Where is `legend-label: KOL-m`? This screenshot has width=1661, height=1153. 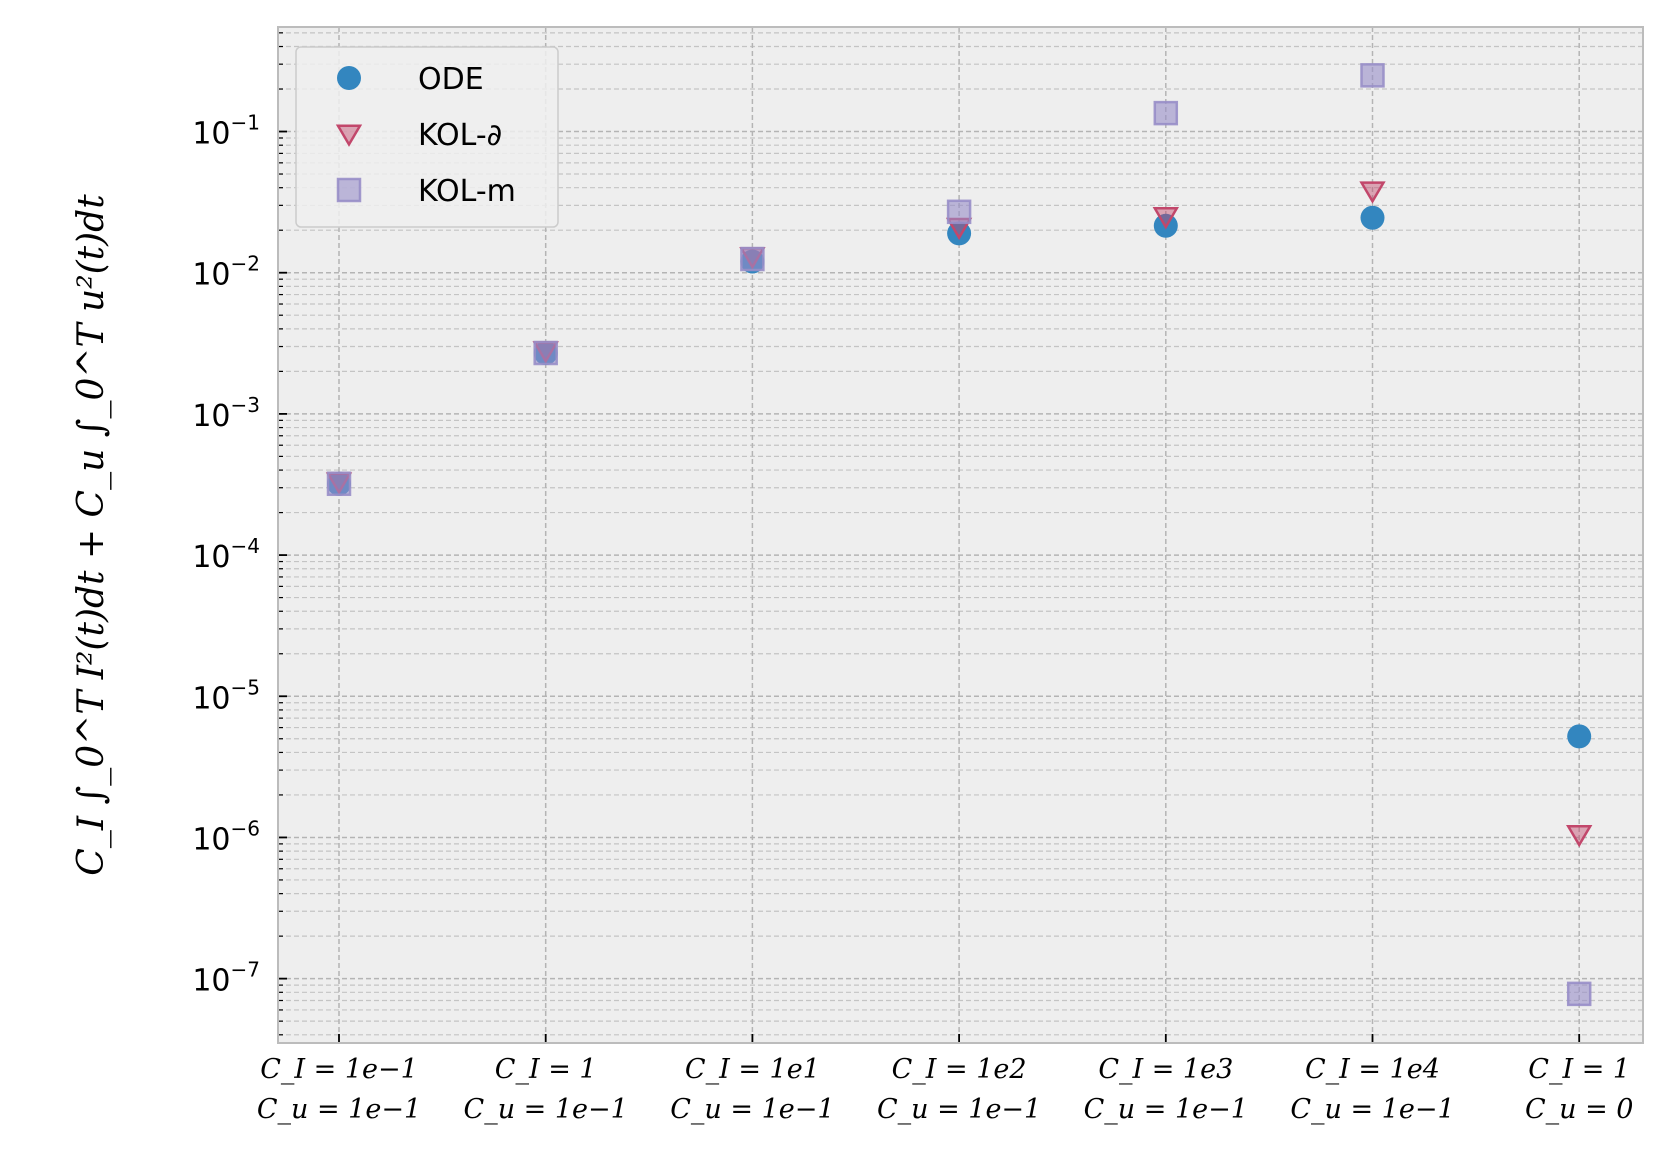
legend-label: KOL-m is located at coordinates (467, 191).